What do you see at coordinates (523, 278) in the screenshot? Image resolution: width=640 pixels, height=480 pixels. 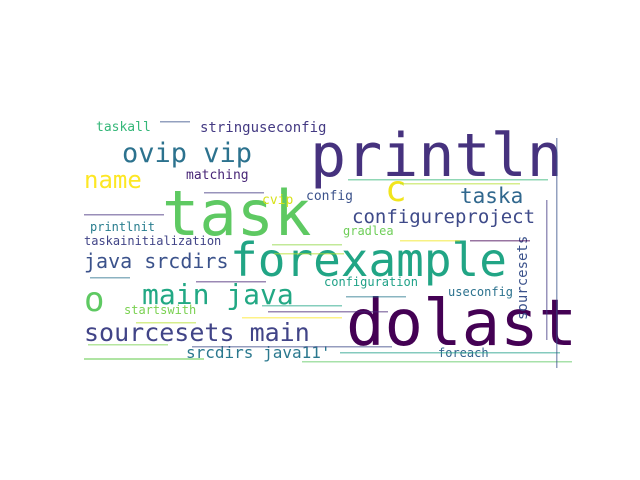 I see `word-useconfig: sourcesets` at bounding box center [523, 278].